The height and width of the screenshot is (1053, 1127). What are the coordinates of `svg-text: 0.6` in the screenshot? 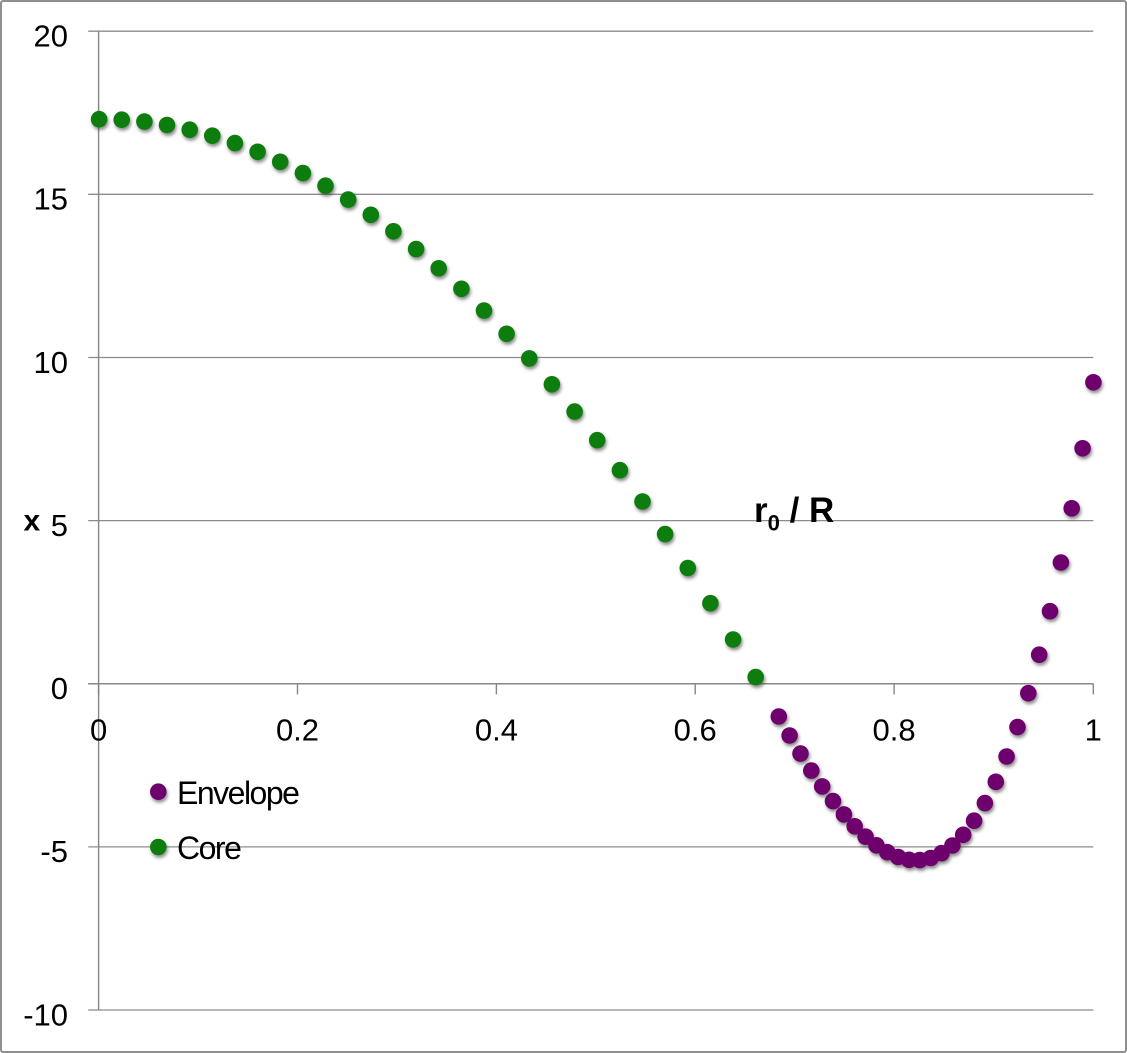 It's located at (695, 730).